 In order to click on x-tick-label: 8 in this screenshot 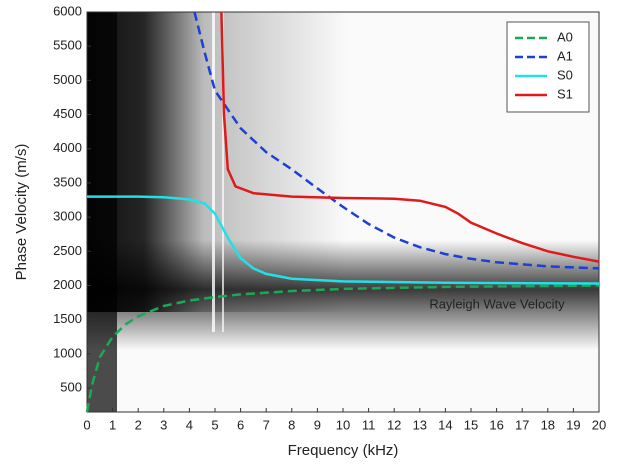, I will do `click(291, 424)`.